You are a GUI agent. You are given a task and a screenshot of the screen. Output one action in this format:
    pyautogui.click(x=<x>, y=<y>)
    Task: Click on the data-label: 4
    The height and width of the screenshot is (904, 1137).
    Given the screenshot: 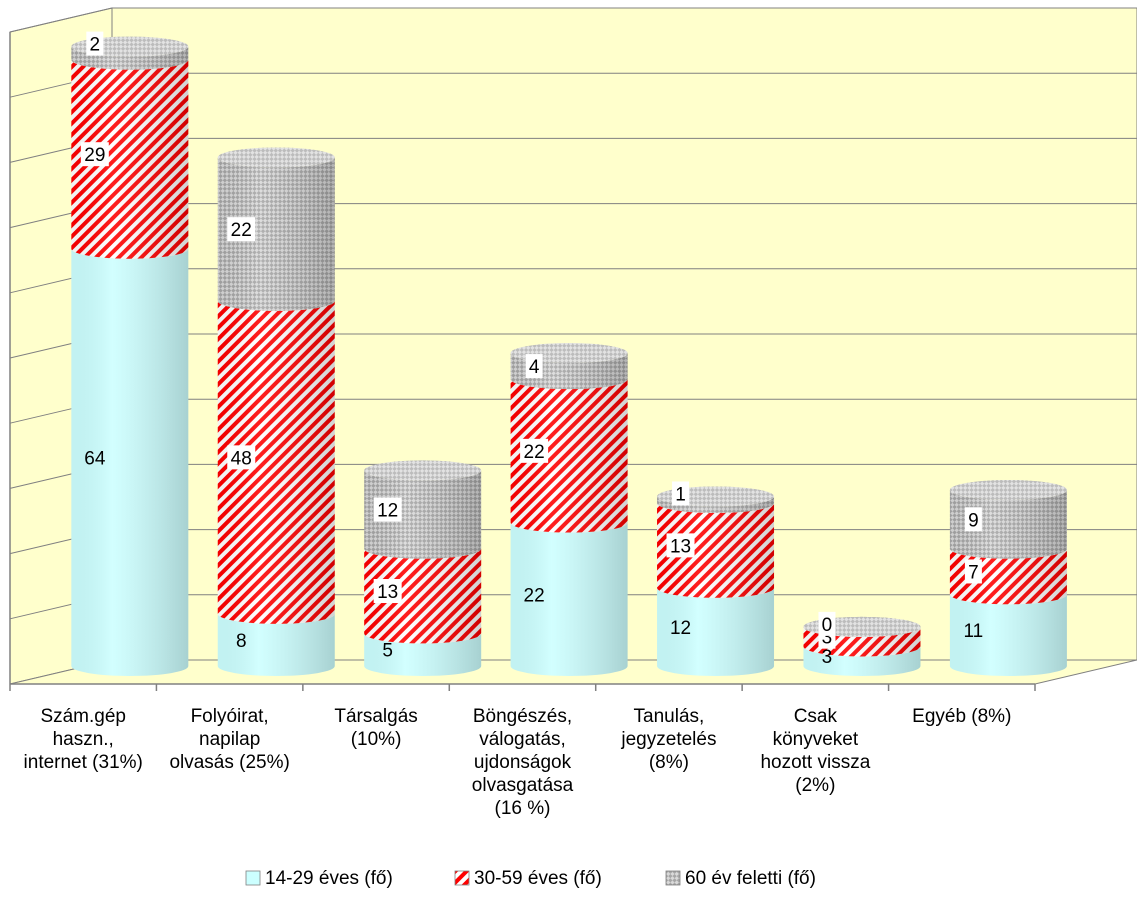 What is the action you would take?
    pyautogui.click(x=534, y=366)
    